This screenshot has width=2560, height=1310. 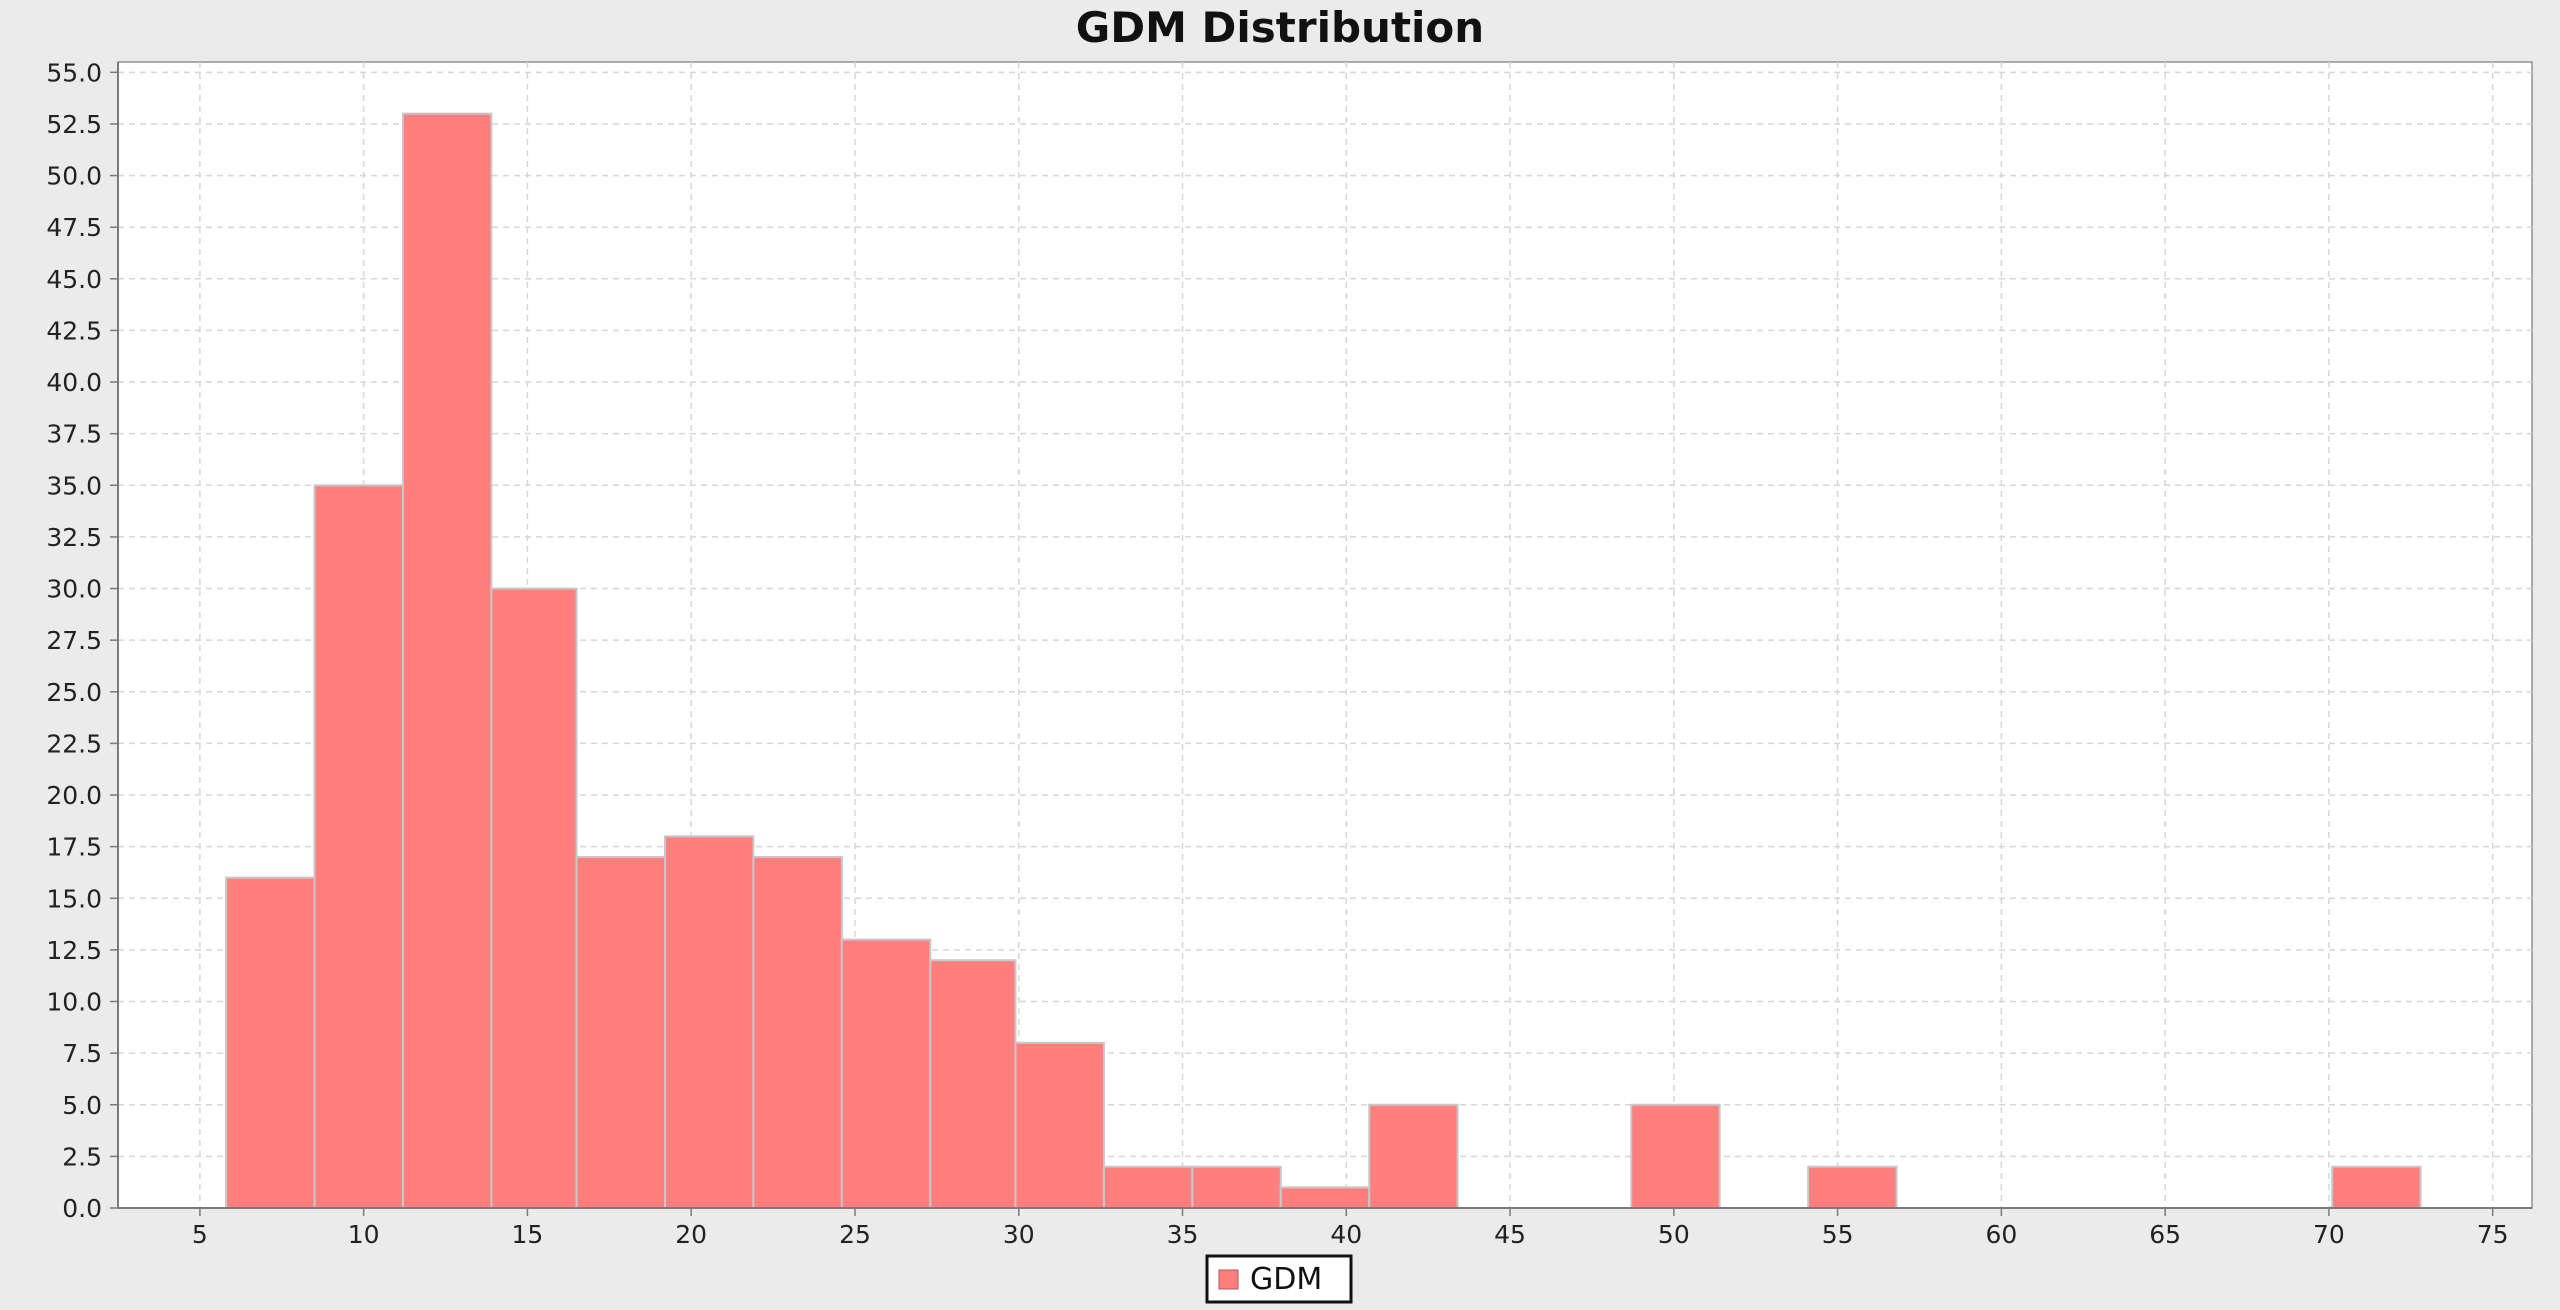 I want to click on legend: GDM, so click(x=1279, y=1279).